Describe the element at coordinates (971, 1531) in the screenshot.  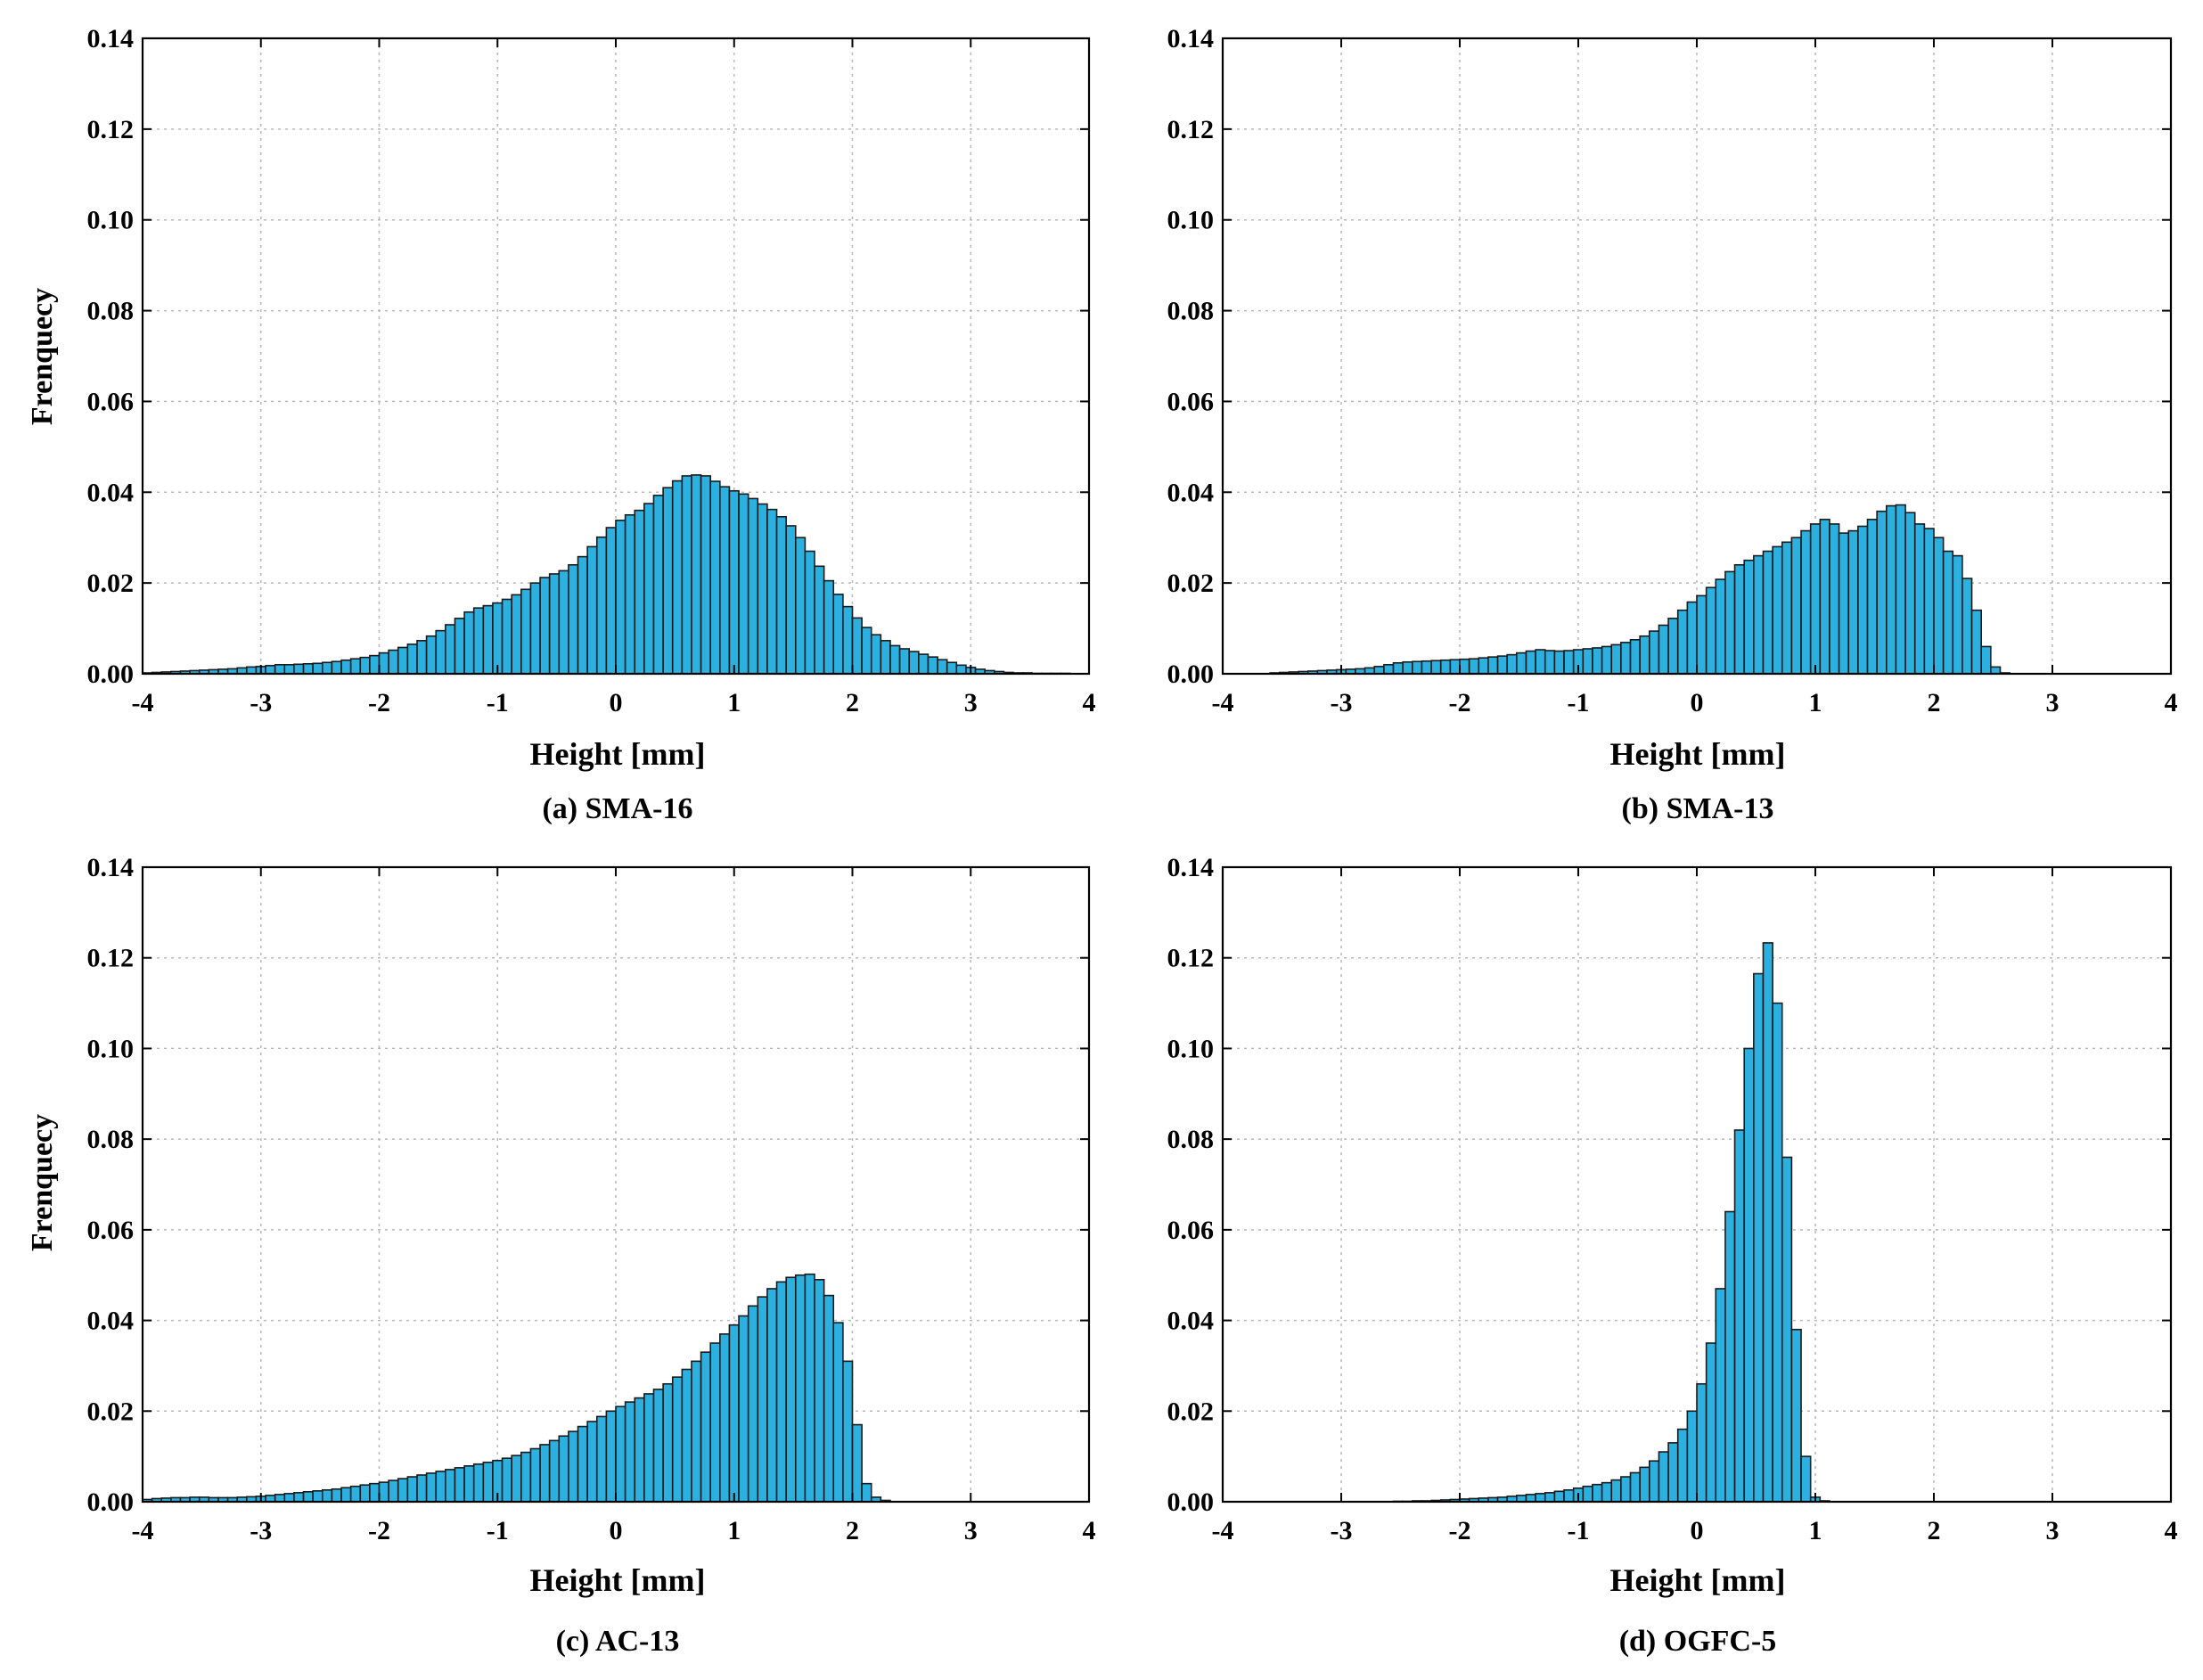
I see `x-tick-label: 3` at that location.